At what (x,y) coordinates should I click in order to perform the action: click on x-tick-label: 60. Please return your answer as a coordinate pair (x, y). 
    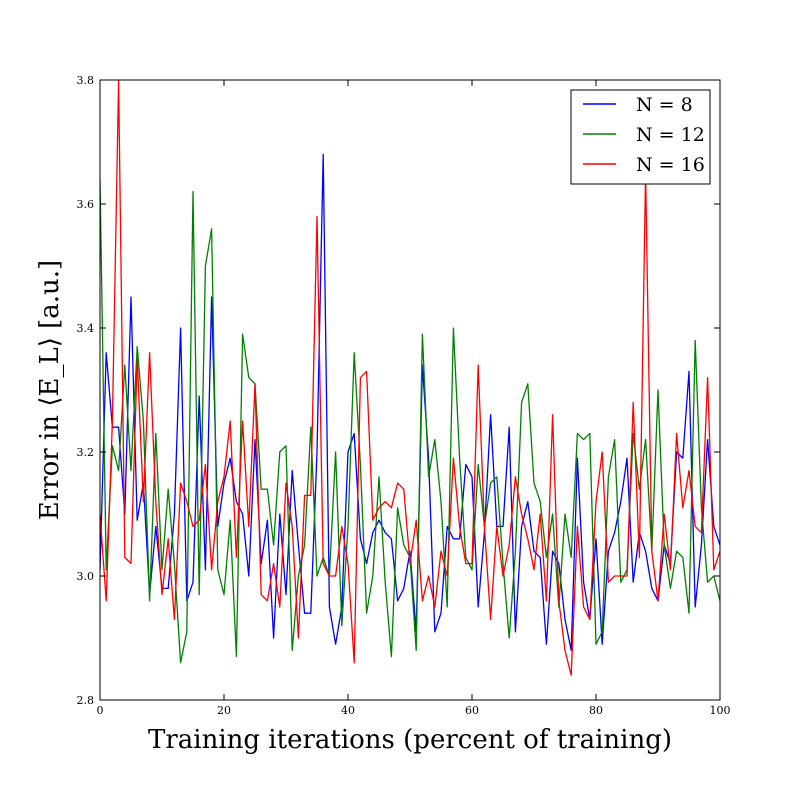
    Looking at the image, I should click on (472, 710).